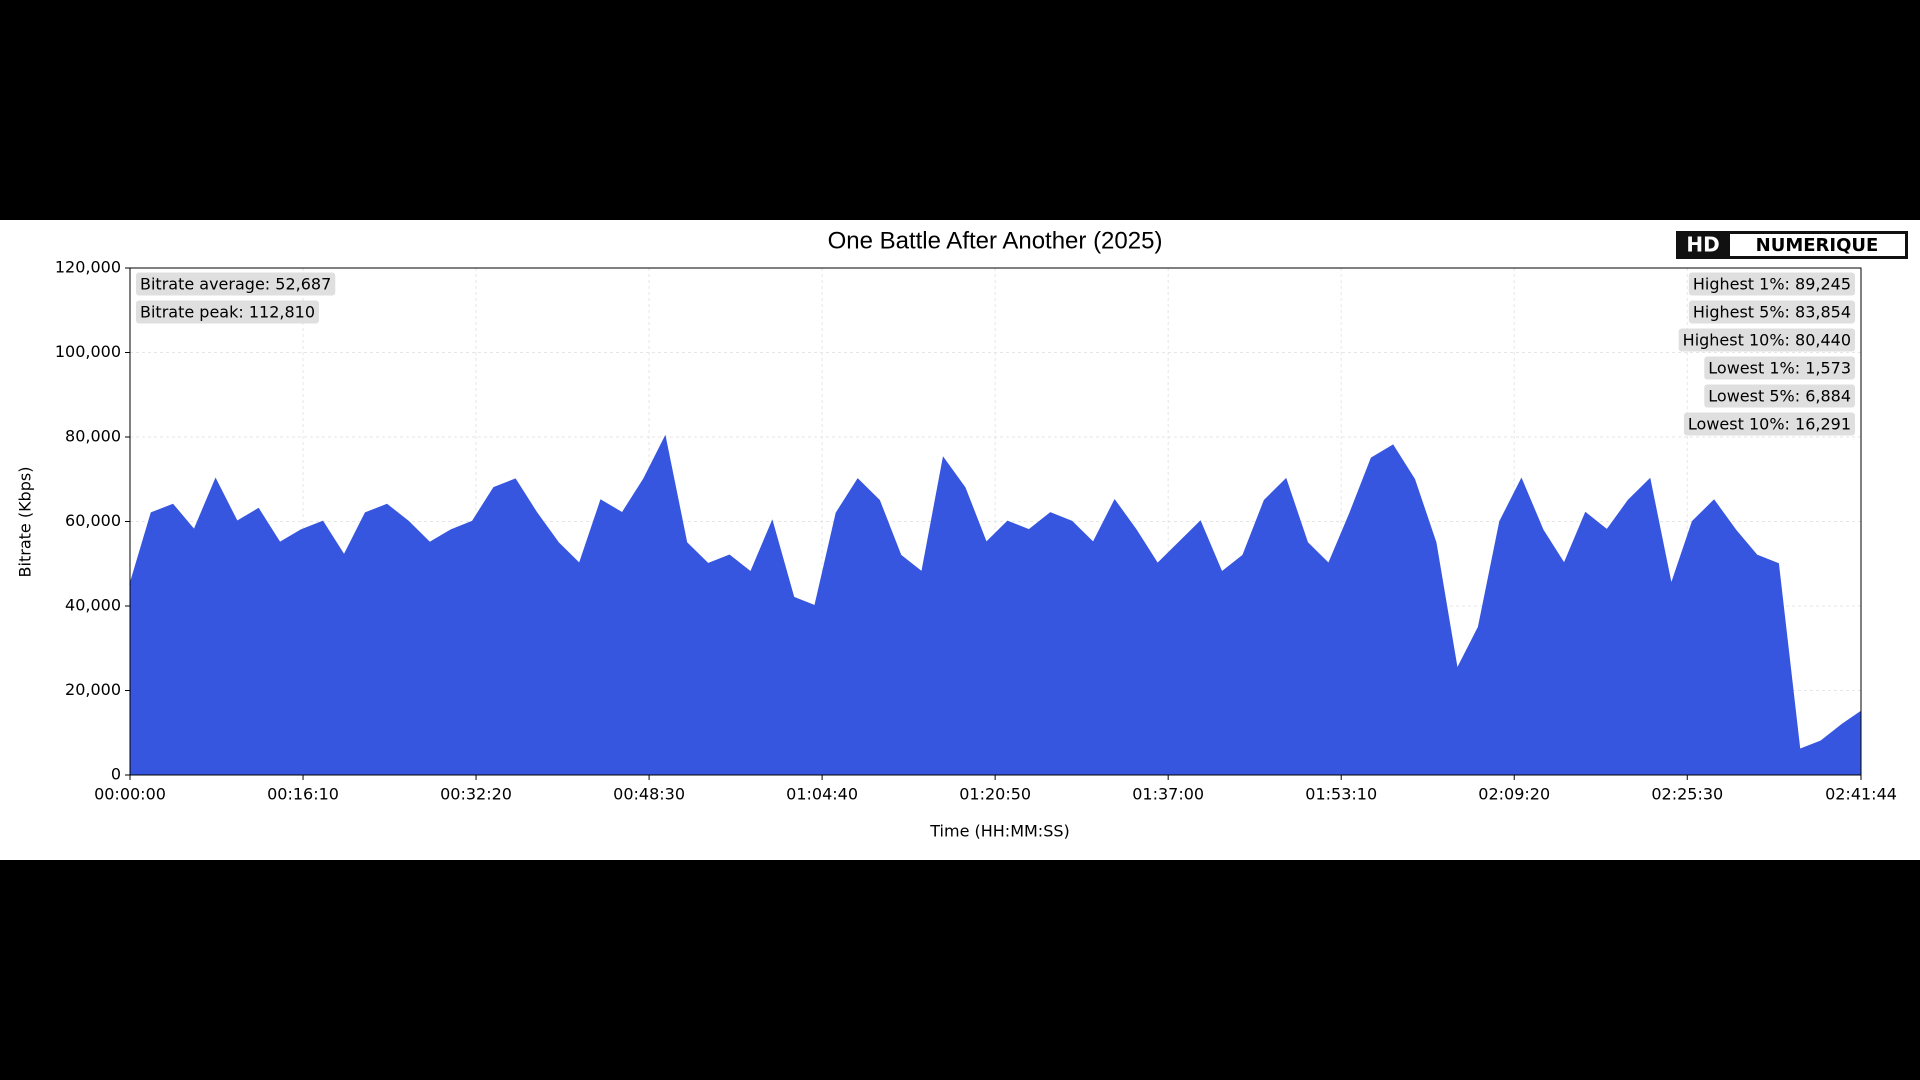 This screenshot has width=1920, height=1080. What do you see at coordinates (995, 794) in the screenshot?
I see `x-tick-label: 01:20:50` at bounding box center [995, 794].